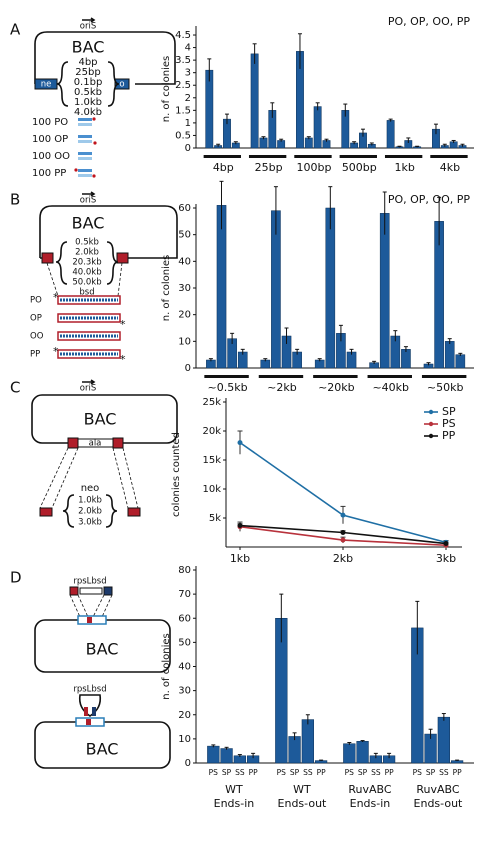  Describe the element at coordinates (211, 460) in the screenshot. I see `y-tick-label: 15k` at that location.